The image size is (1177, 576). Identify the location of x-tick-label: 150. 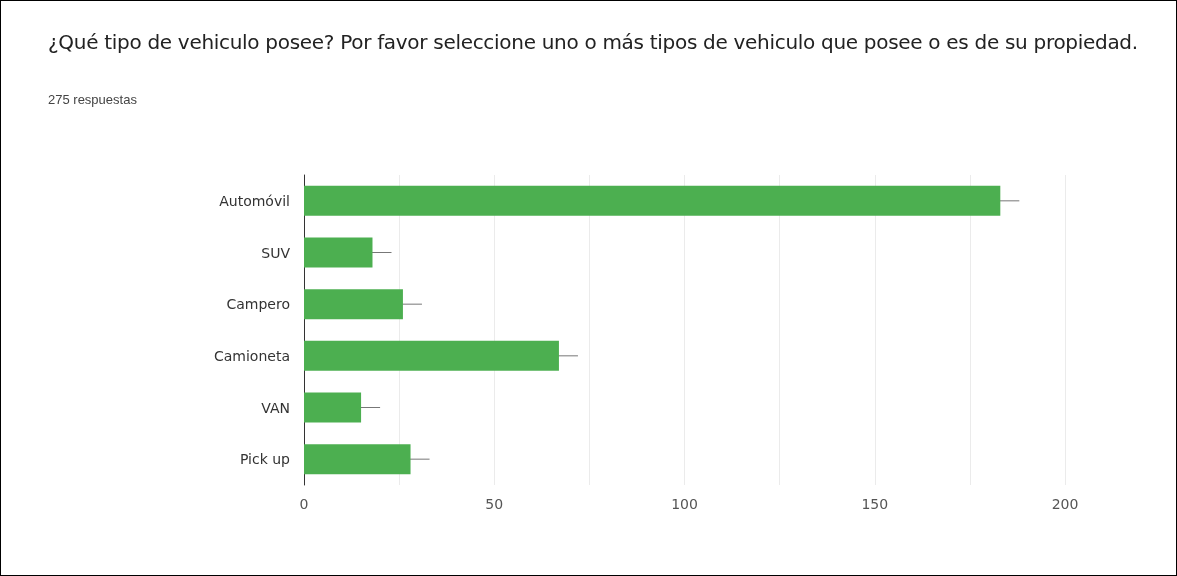
(875, 504).